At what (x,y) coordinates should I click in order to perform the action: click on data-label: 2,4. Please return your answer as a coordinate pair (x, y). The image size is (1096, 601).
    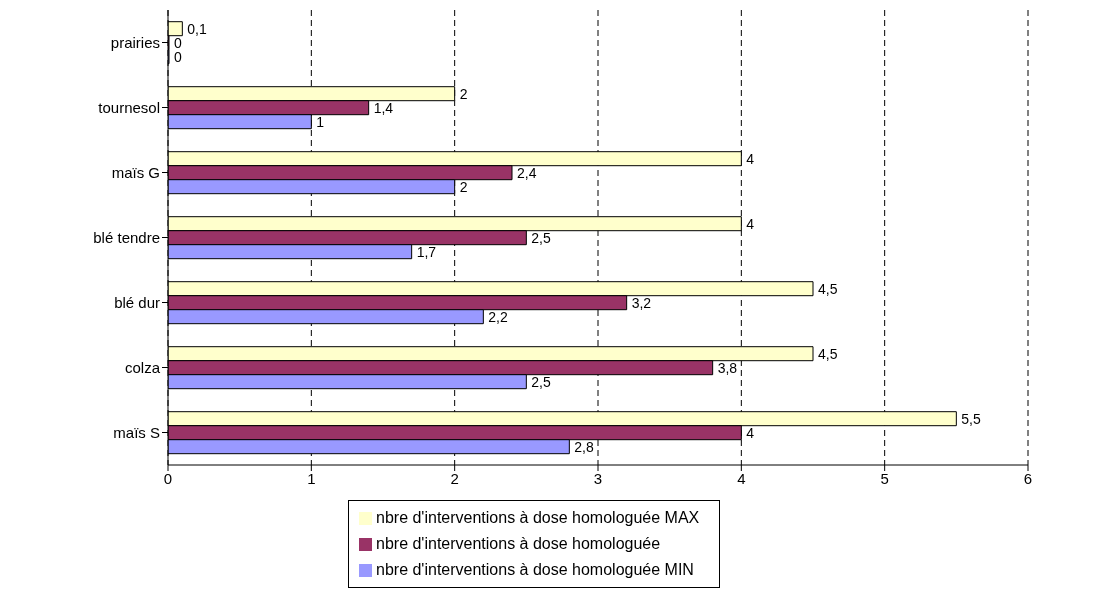
    Looking at the image, I should click on (527, 172).